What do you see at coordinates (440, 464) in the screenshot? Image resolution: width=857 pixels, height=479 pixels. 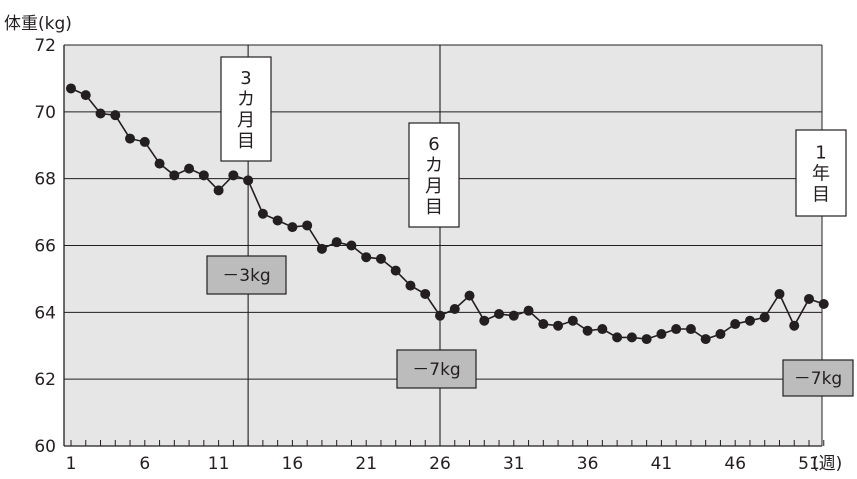 I see `x-tick-label: 26` at bounding box center [440, 464].